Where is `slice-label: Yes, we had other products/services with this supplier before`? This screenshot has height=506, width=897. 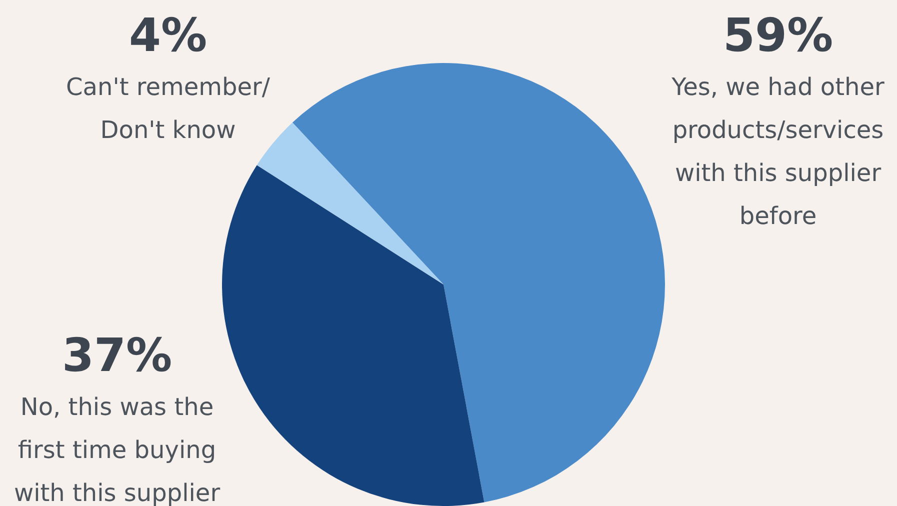 slice-label: Yes, we had other products/services with this supplier before is located at coordinates (778, 152).